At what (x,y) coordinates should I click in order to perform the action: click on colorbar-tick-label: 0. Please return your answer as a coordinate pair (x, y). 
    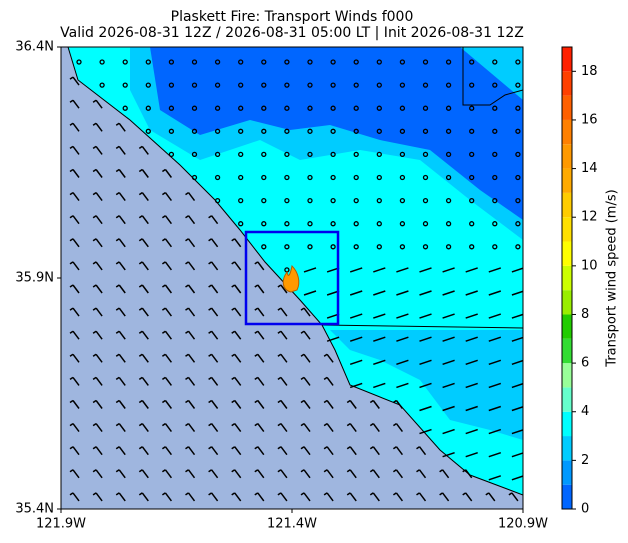
    Looking at the image, I should click on (585, 509).